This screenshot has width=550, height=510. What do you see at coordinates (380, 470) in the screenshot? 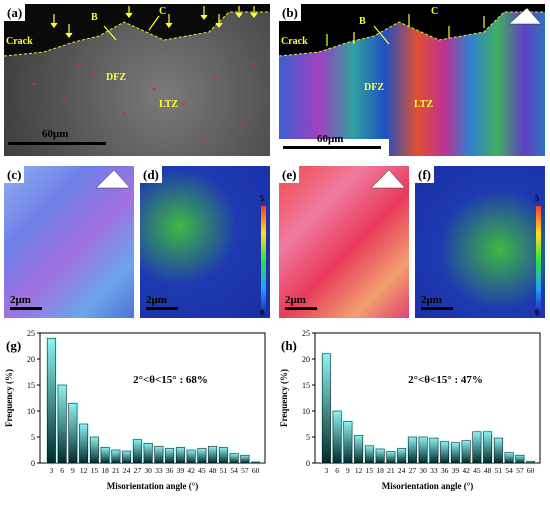
I see `x-tick-label: 18` at bounding box center [380, 470].